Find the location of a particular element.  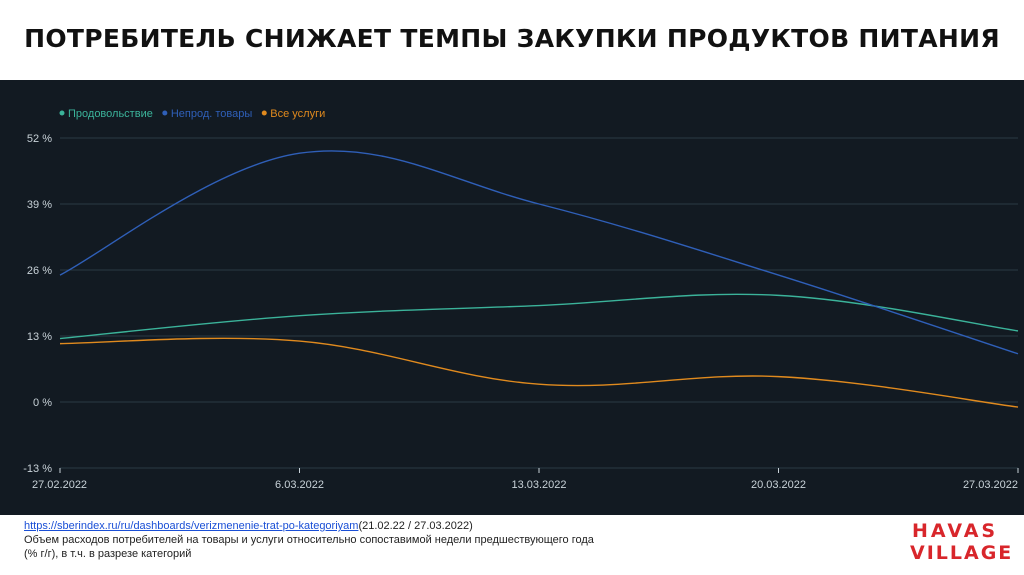

y-tick-label: 39 % is located at coordinates (39, 205).